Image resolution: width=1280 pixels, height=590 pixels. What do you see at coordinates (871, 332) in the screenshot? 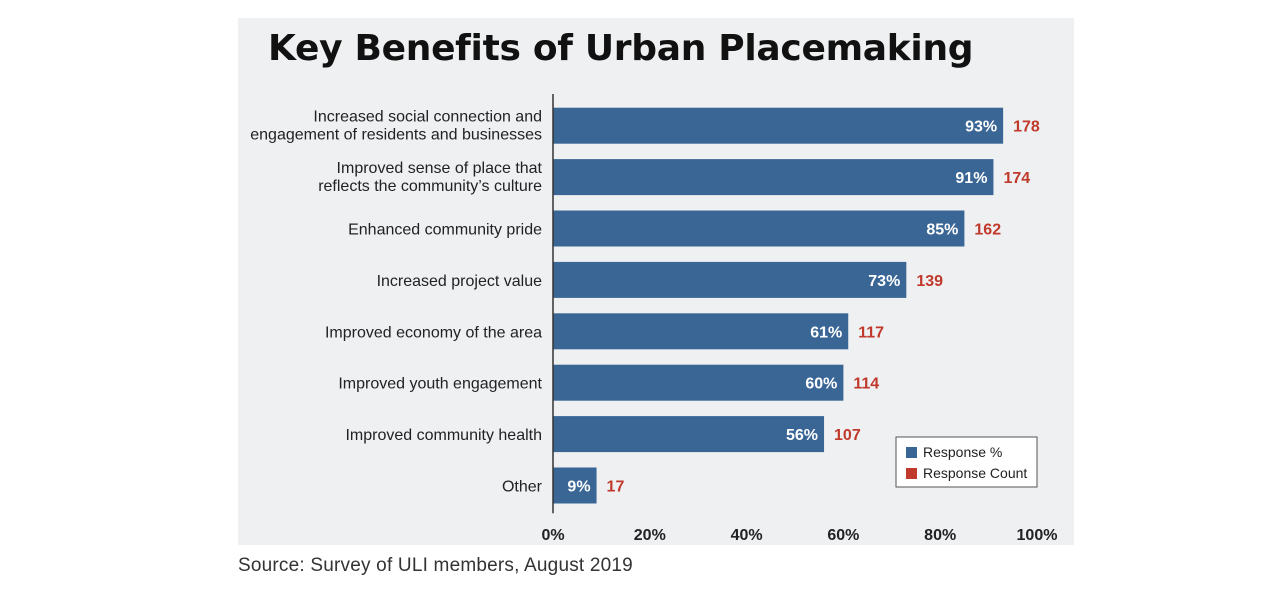
I see `count-label: 117` at bounding box center [871, 332].